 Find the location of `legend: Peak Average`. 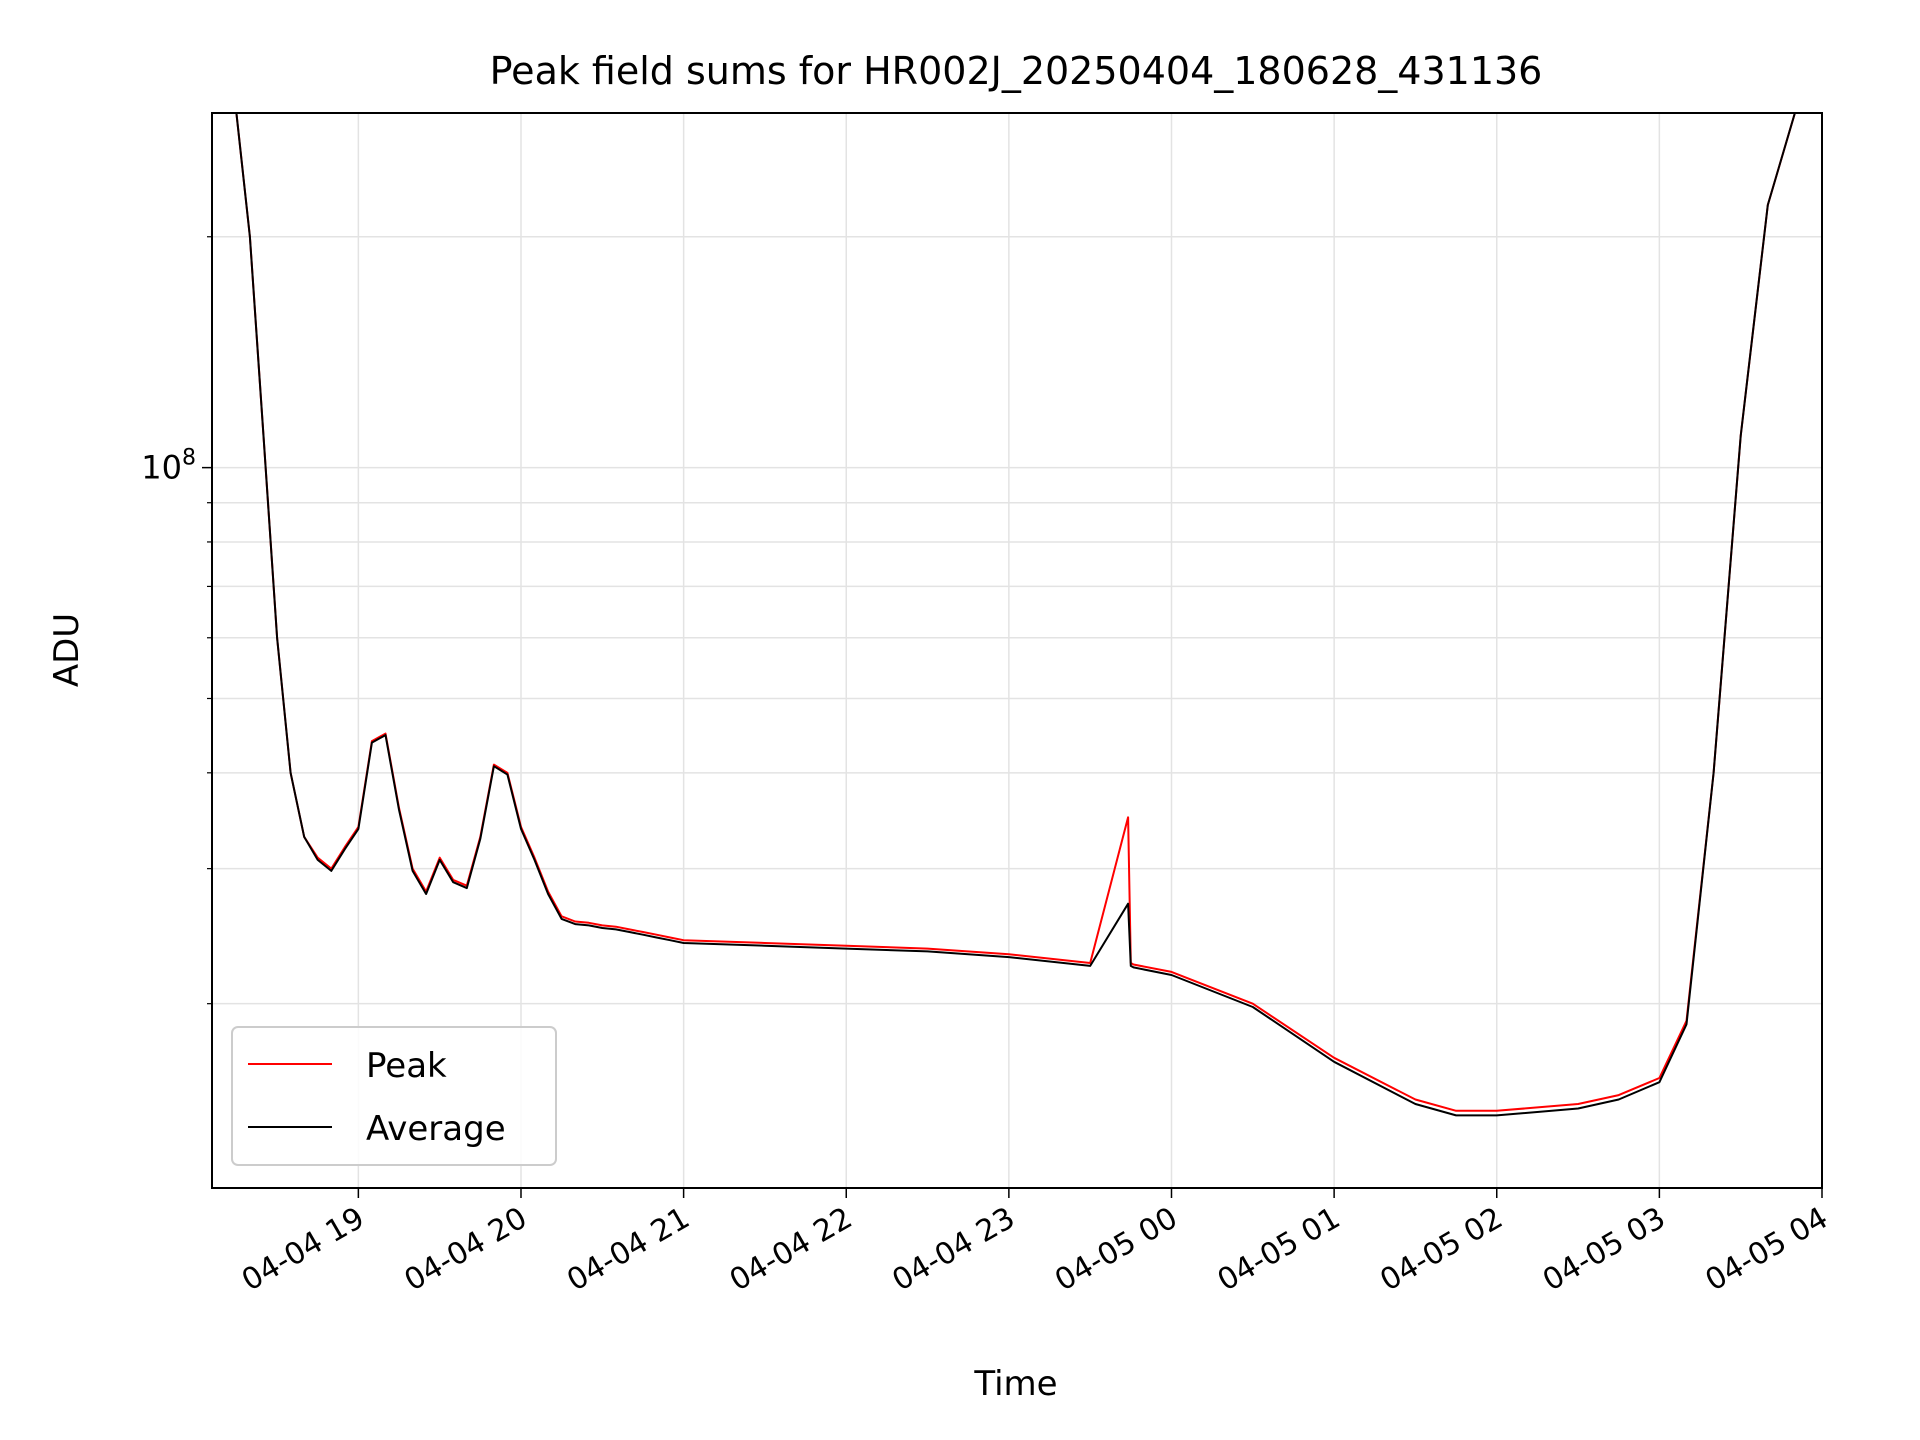

legend: Peak Average is located at coordinates (394, 1096).